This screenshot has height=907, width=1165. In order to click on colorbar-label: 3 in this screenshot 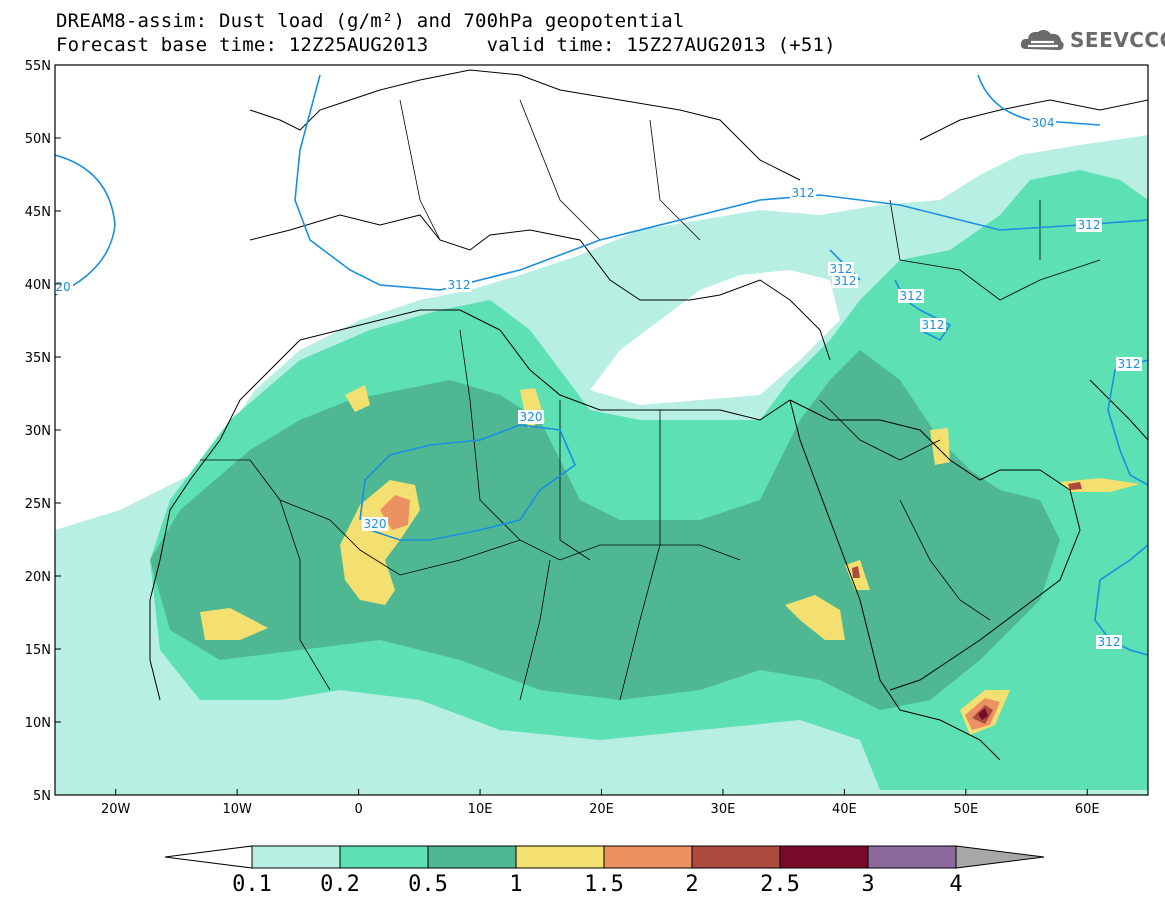, I will do `click(868, 884)`.